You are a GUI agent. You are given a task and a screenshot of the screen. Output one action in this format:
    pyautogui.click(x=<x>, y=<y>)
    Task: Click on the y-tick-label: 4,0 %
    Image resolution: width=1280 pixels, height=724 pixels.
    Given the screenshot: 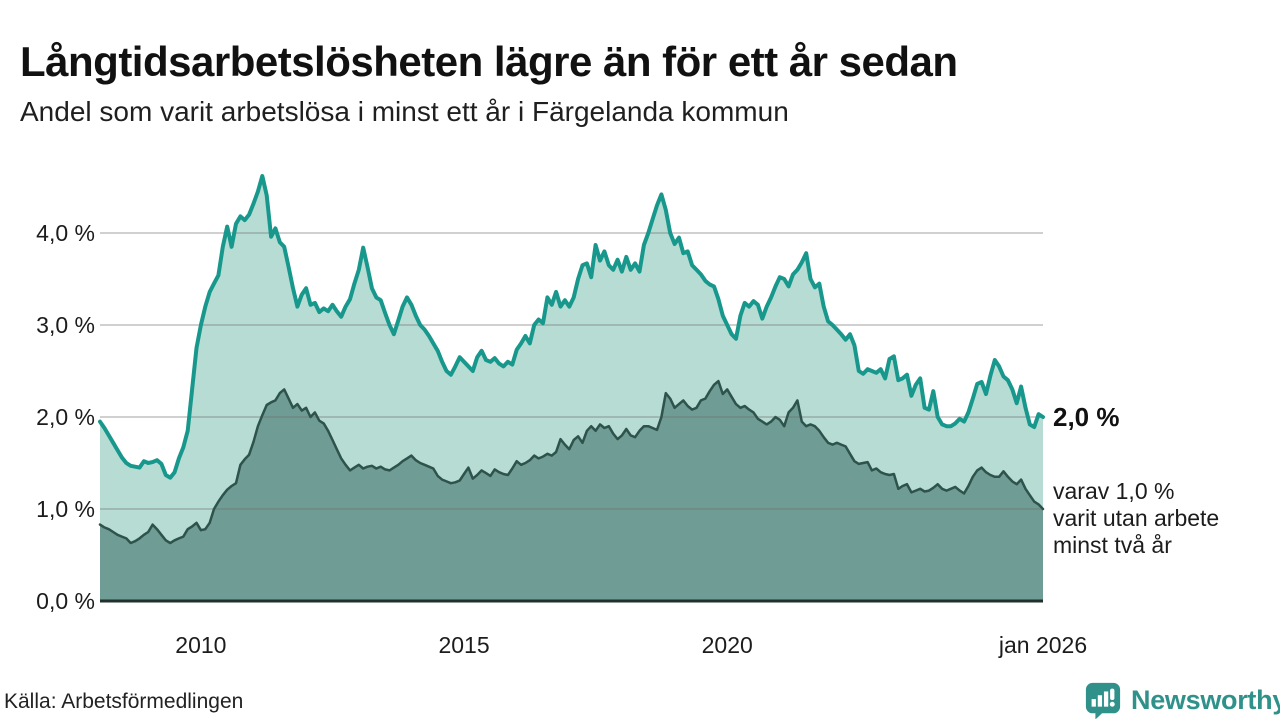 What is the action you would take?
    pyautogui.click(x=65, y=233)
    